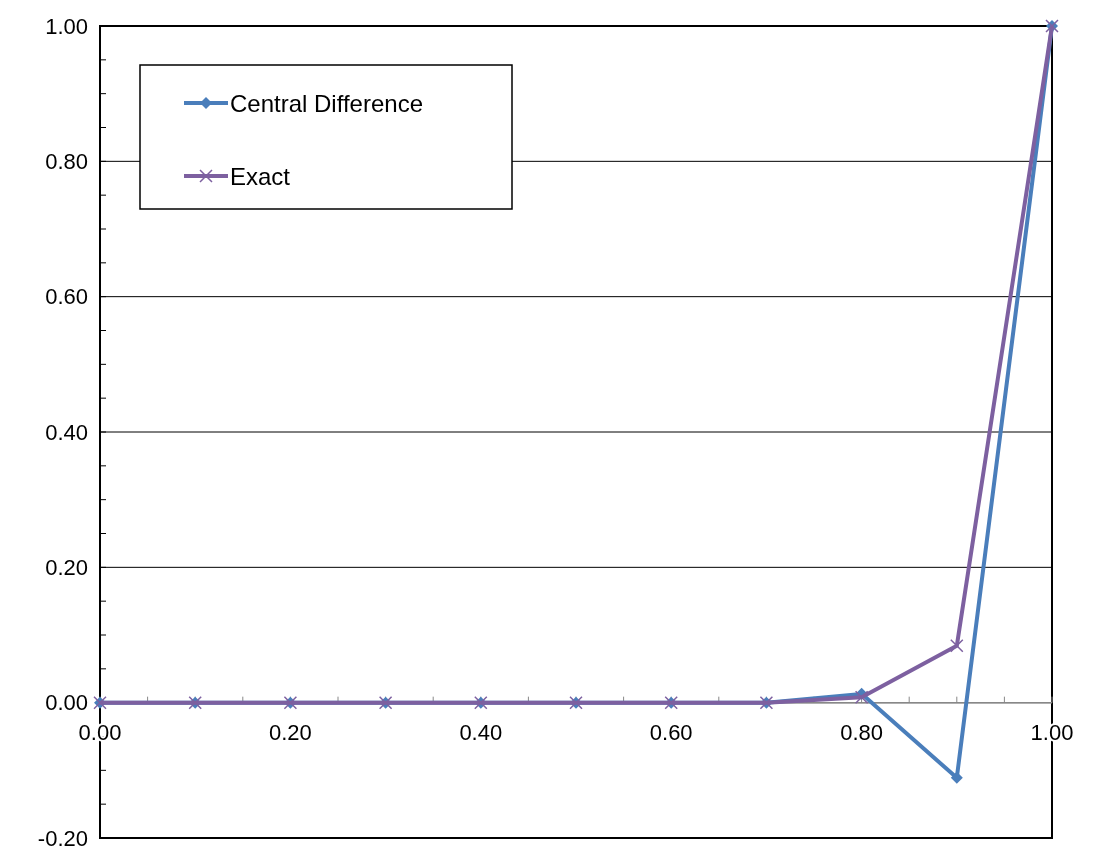  What do you see at coordinates (481, 733) in the screenshot?
I see `x-tick-label: 0.40` at bounding box center [481, 733].